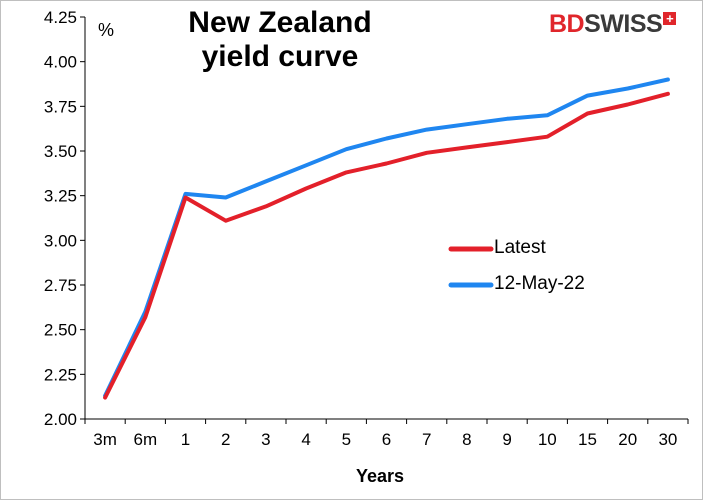 The height and width of the screenshot is (500, 703). What do you see at coordinates (60, 330) in the screenshot?
I see `y-tick-label: 2.50` at bounding box center [60, 330].